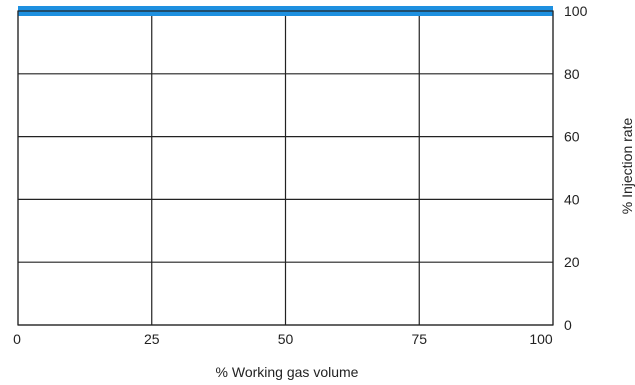 The width and height of the screenshot is (635, 385). I want to click on y-tick-label: 60, so click(572, 137).